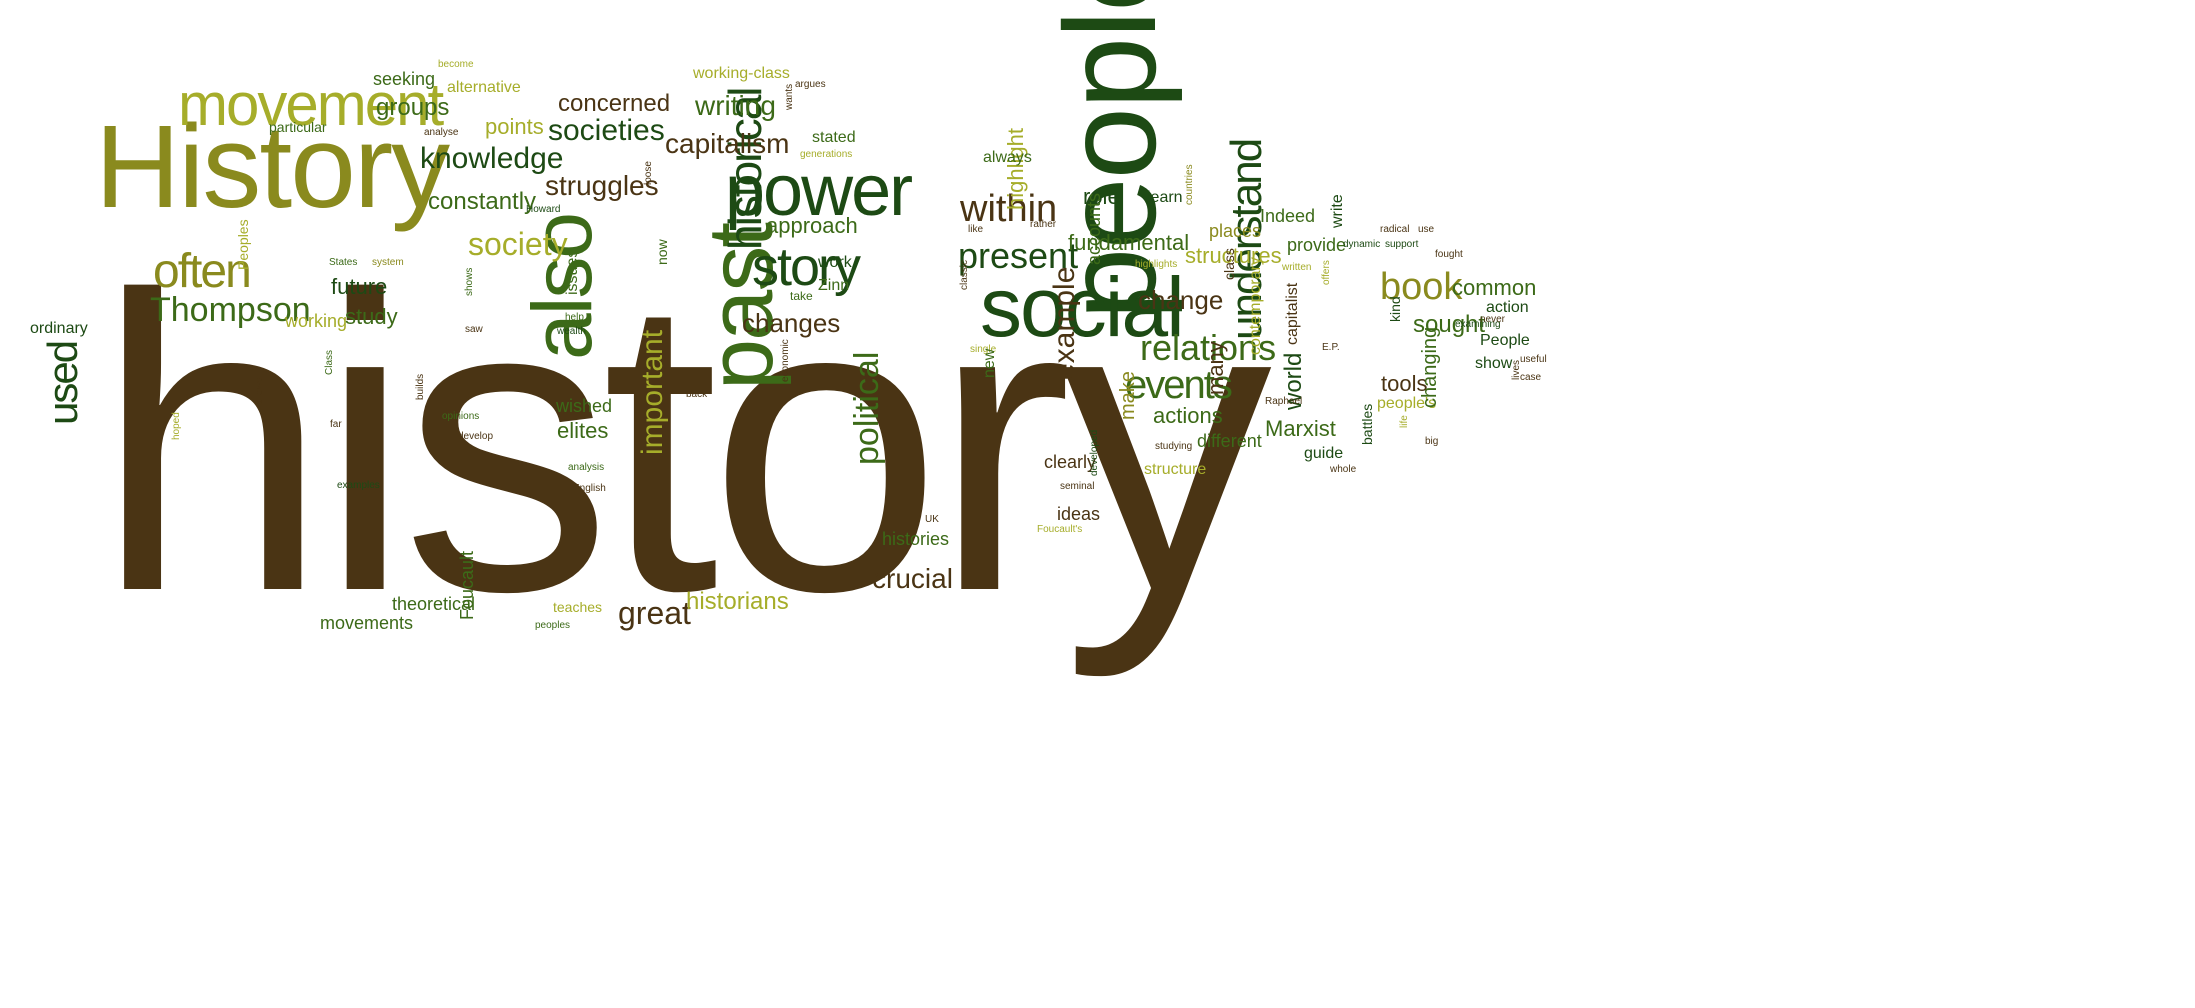 This screenshot has height=1008, width=2195. I want to click on word-crucial: crucial, so click(912, 578).